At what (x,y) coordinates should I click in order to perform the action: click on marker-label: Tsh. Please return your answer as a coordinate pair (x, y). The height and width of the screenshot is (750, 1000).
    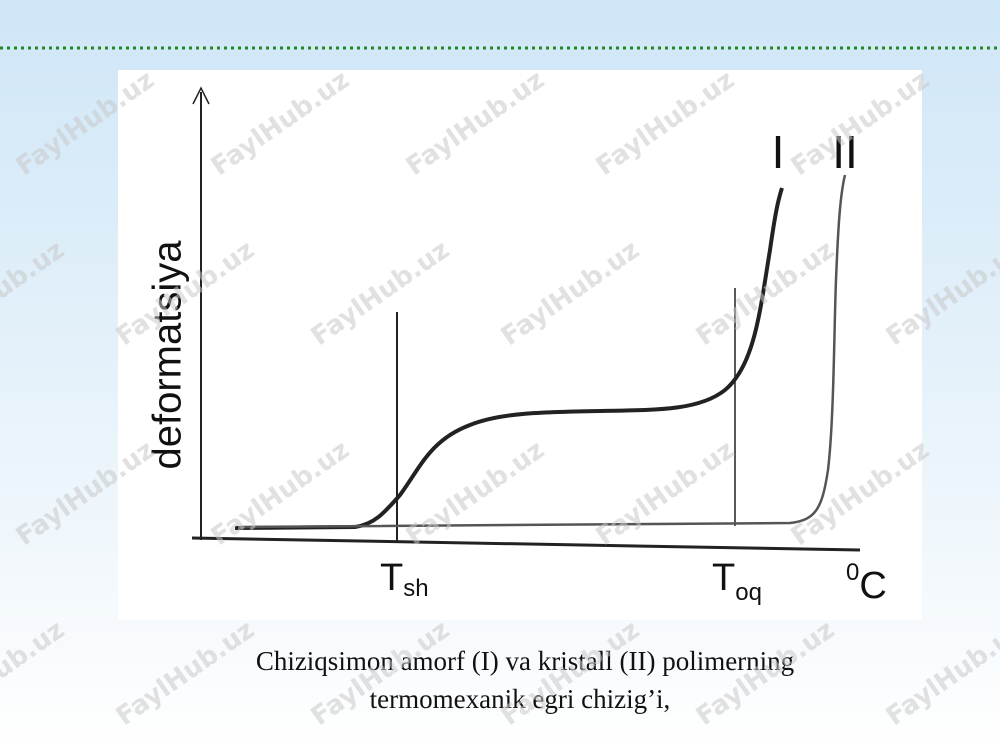
    Looking at the image, I should click on (404, 579).